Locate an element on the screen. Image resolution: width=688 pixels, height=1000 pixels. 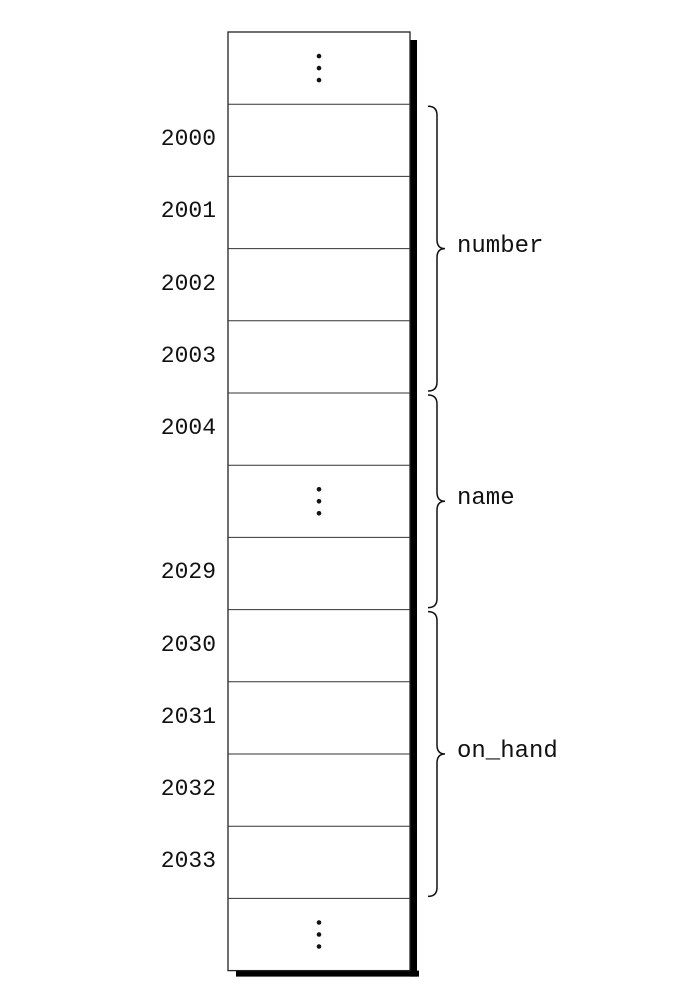
curly-brace-name is located at coordinates (436, 501).